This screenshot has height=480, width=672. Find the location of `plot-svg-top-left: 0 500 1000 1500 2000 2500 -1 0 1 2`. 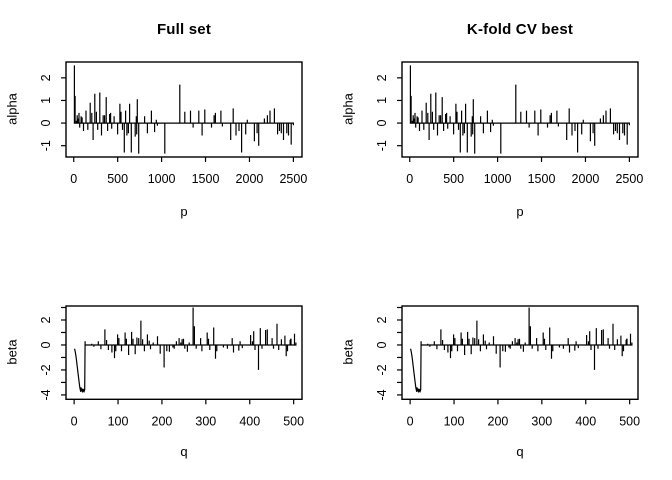

plot-svg-top-left: 0 500 1000 1500 2000 2500 -1 0 1 2 is located at coordinates (173, 123).